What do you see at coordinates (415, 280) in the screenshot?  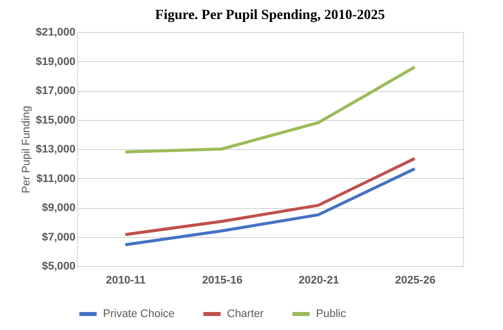 I see `x-tick-label: 2025-26` at bounding box center [415, 280].